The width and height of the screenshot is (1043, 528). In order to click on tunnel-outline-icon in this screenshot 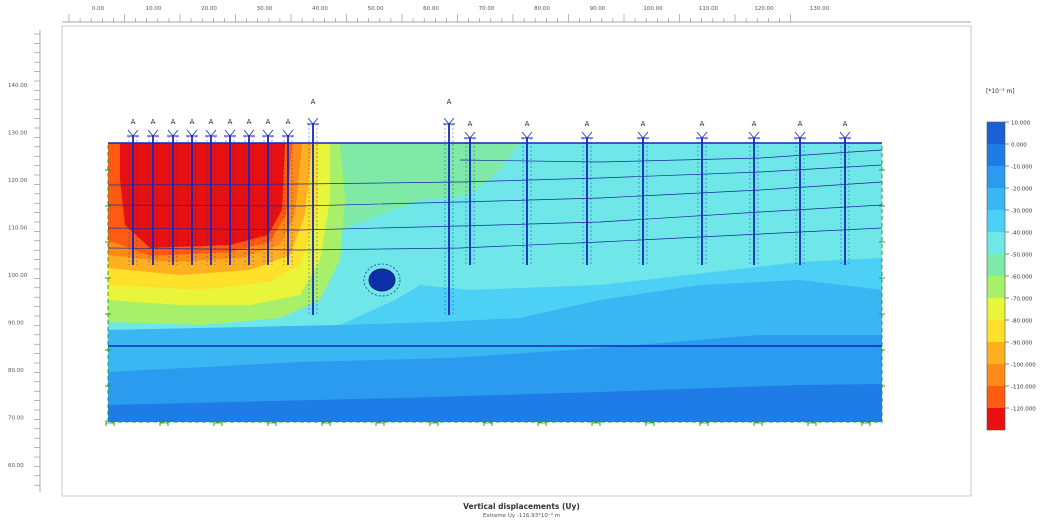, I will do `click(382, 280)`.